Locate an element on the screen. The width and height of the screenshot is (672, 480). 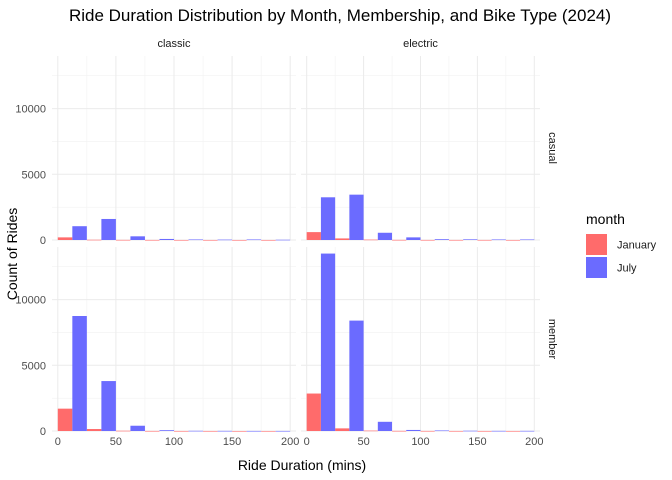
x-axis-title: Ride Duration (mins) is located at coordinates (302, 465).